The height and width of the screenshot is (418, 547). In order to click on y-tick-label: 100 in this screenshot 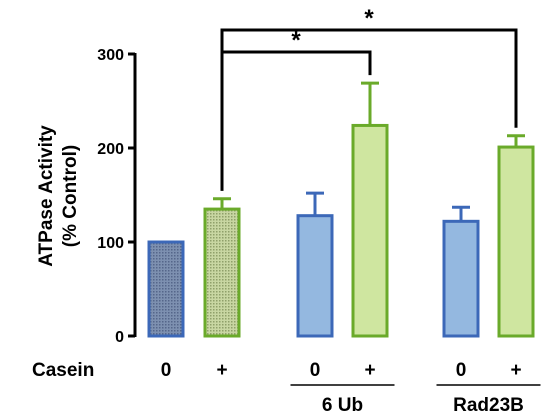, I will do `click(110, 243)`.